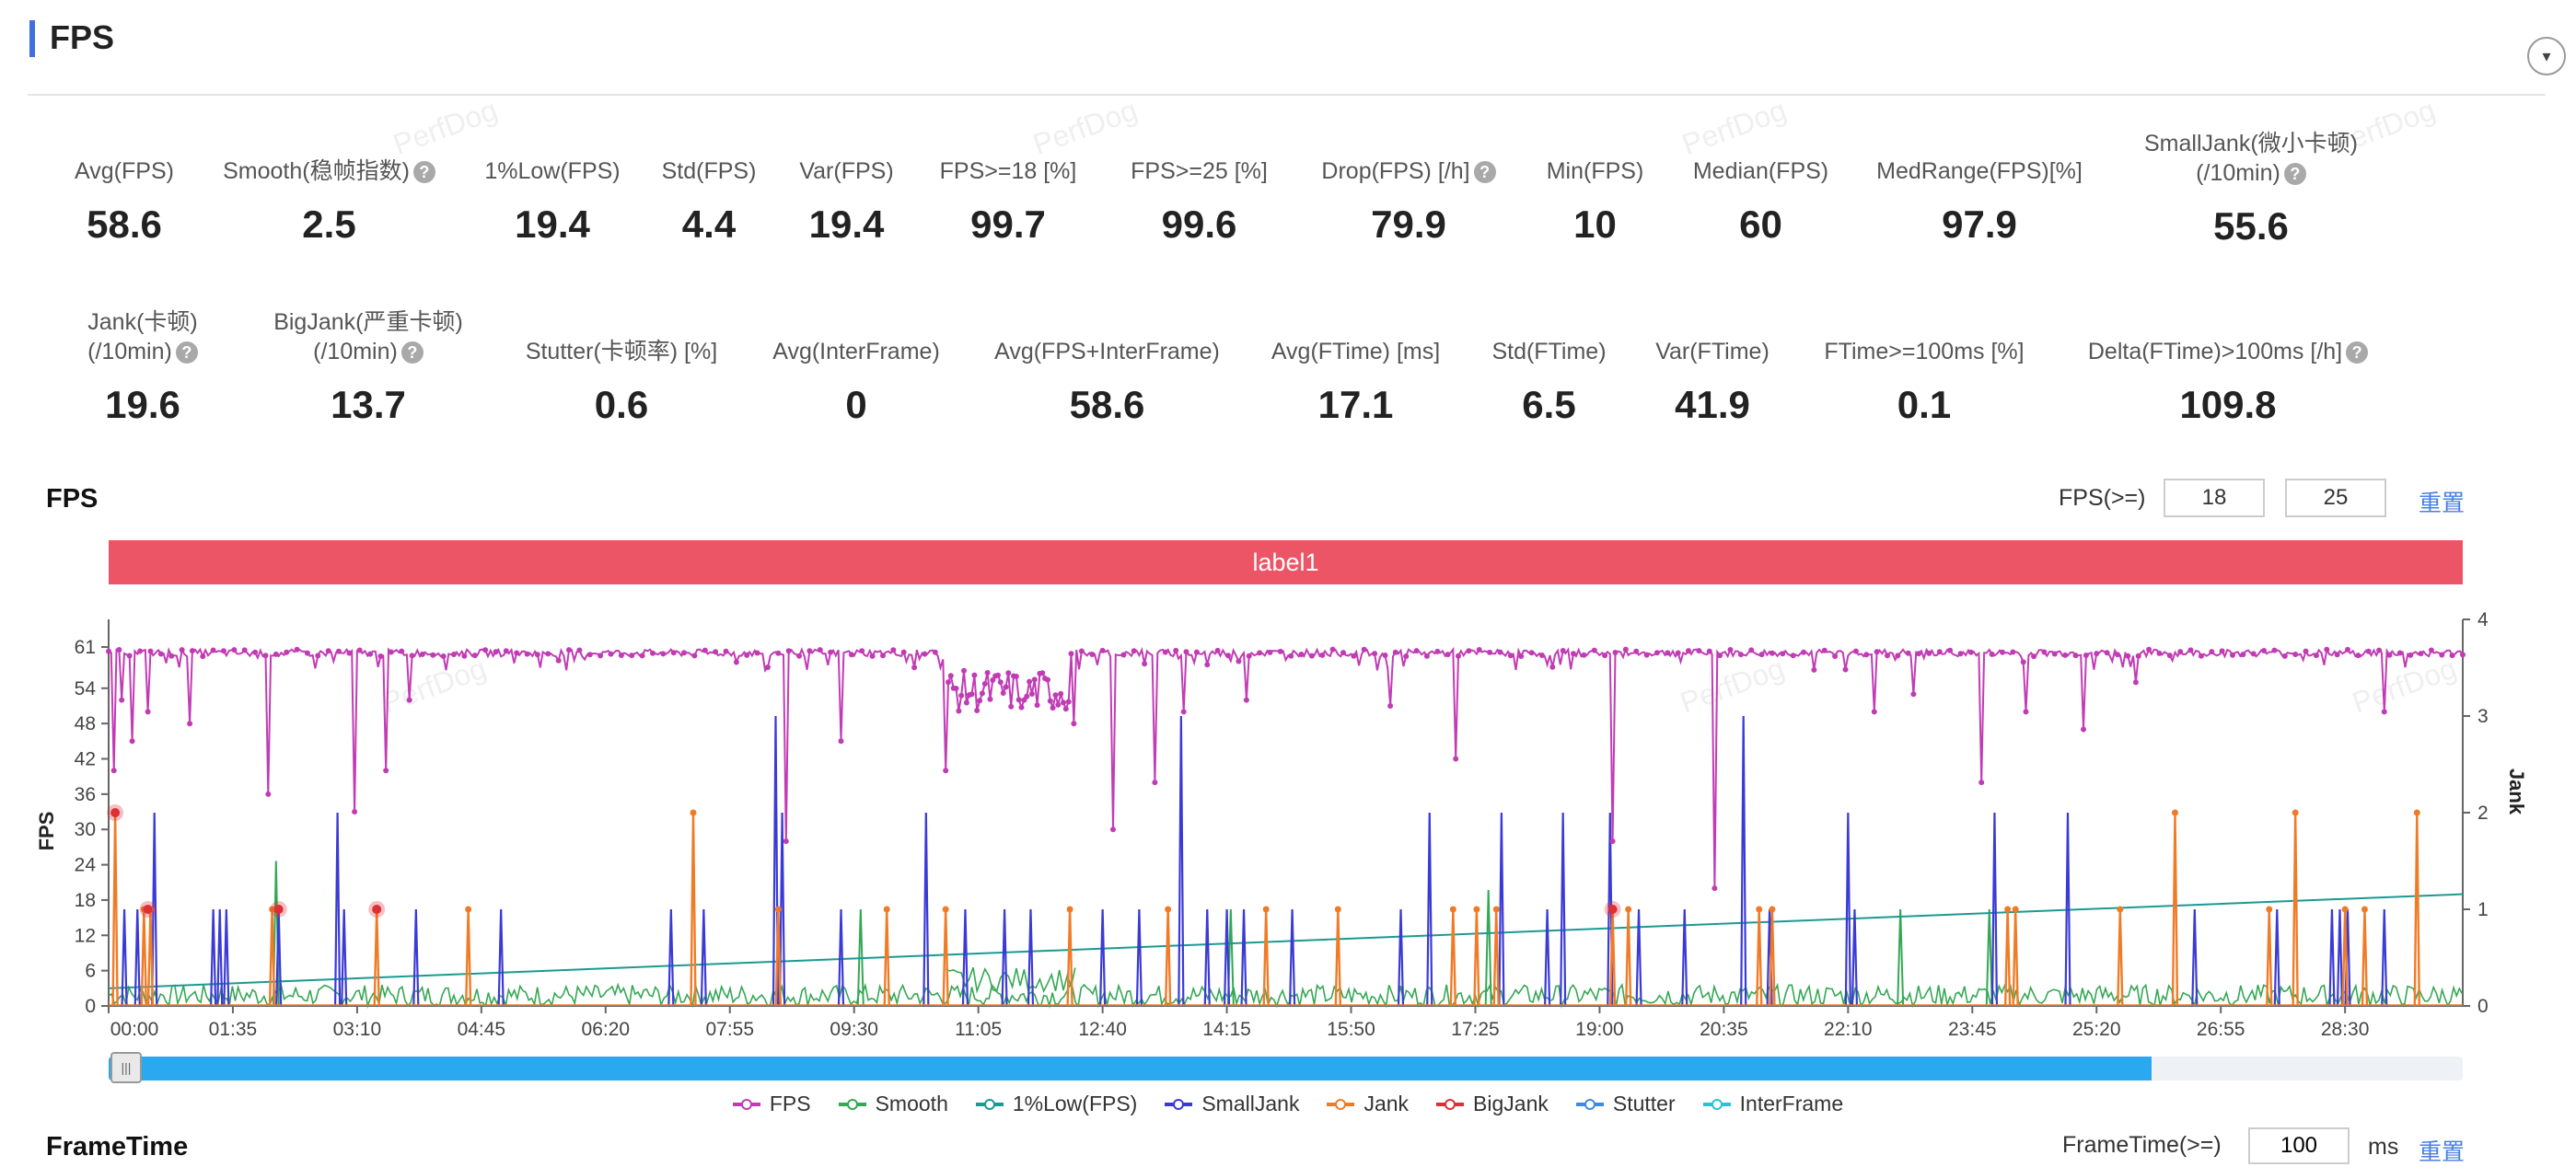  What do you see at coordinates (1612, 909) in the screenshot?
I see `bigjank-point` at bounding box center [1612, 909].